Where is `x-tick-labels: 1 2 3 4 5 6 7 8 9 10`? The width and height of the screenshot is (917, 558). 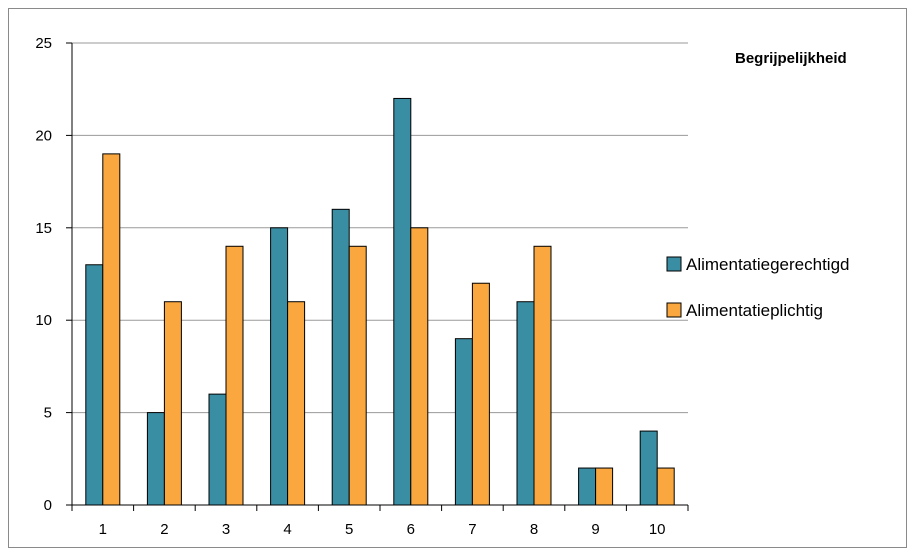
x-tick-labels: 1 2 3 4 5 6 7 8 9 10 is located at coordinates (382, 529).